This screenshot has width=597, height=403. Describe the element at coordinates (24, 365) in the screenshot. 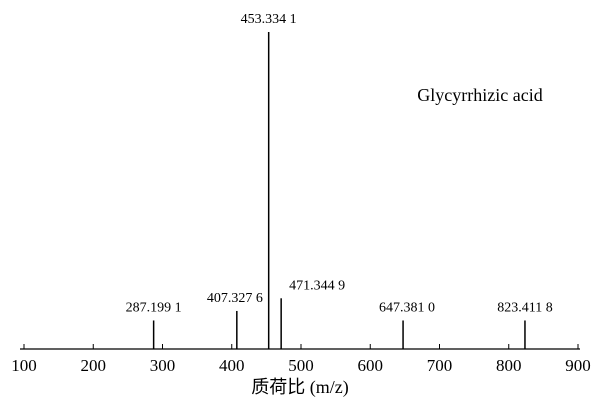

I see `x-tick-label: 100` at that location.